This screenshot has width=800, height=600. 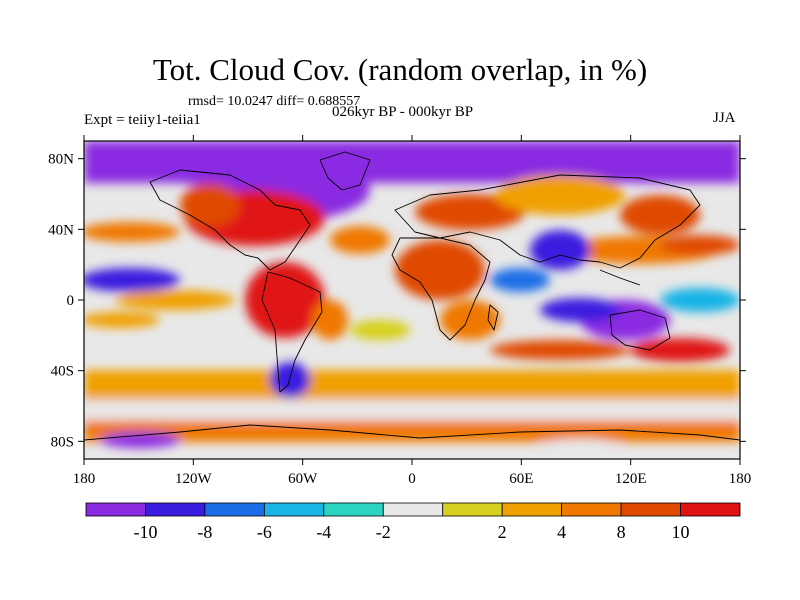 What do you see at coordinates (142, 120) in the screenshot?
I see `experiment-label: Expt = teiiy1-teiia1` at bounding box center [142, 120].